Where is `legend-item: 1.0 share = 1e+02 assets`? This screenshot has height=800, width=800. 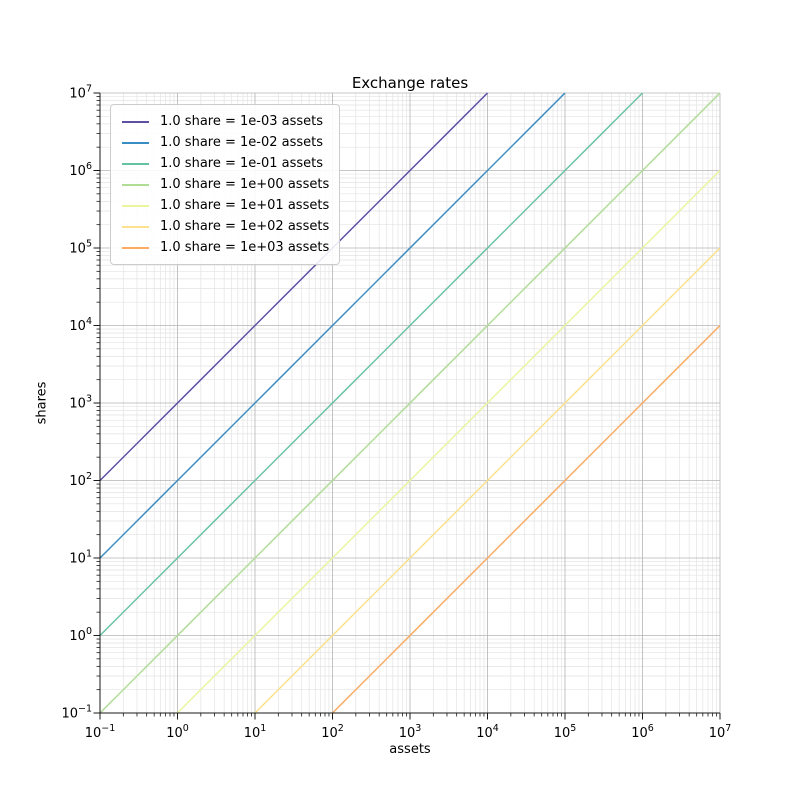
legend-item: 1.0 share = 1e+02 assets is located at coordinates (225, 226).